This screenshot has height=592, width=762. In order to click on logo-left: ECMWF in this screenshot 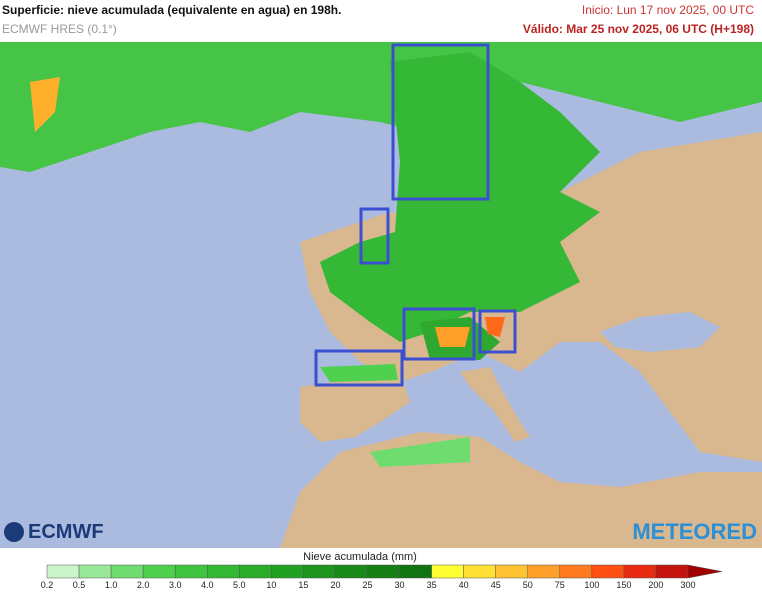, I will do `click(66, 532)`.